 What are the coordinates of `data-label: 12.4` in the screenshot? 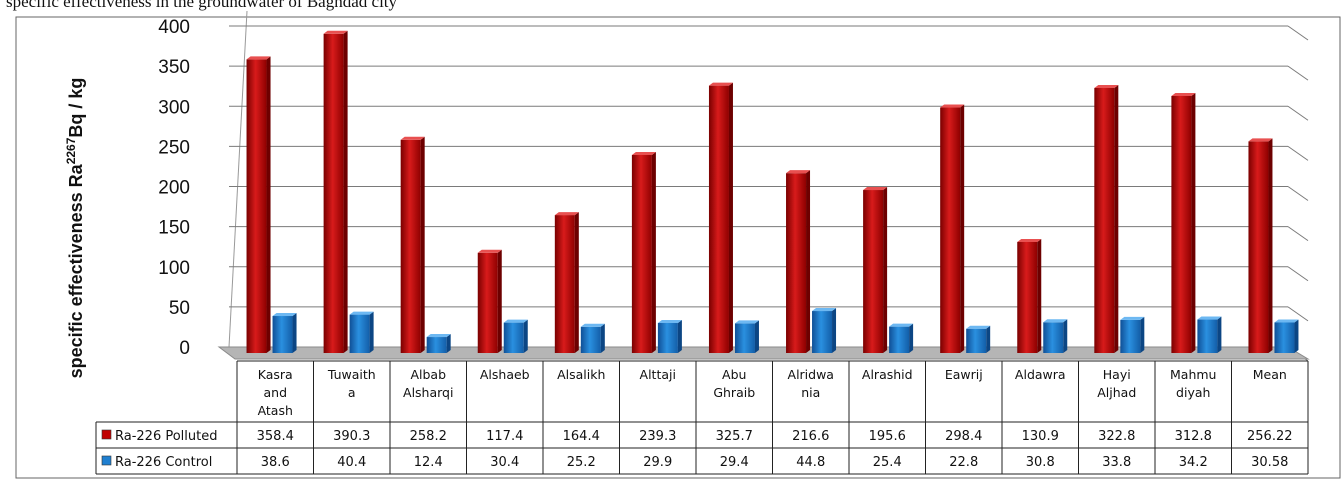 It's located at (428, 462).